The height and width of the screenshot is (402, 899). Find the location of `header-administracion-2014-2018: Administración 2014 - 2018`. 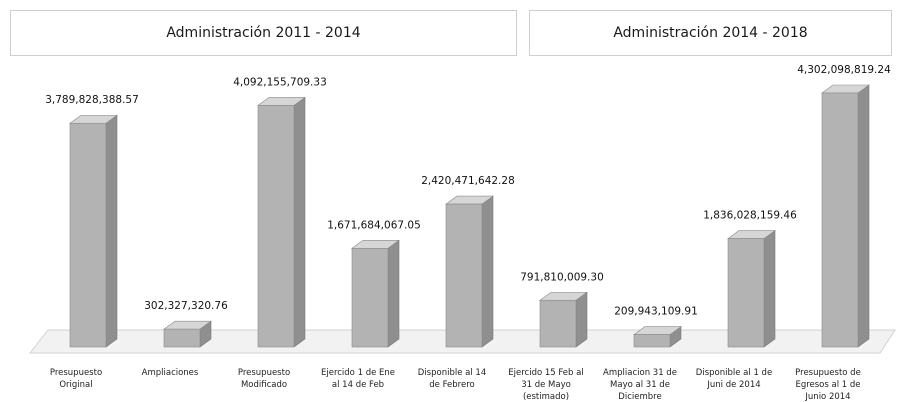

header-administracion-2014-2018: Administración 2014 - 2018 is located at coordinates (710, 33).